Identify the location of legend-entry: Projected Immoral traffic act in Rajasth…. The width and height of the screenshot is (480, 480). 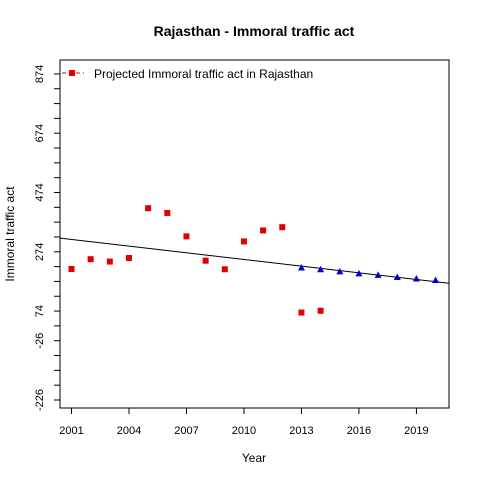
(203, 74).